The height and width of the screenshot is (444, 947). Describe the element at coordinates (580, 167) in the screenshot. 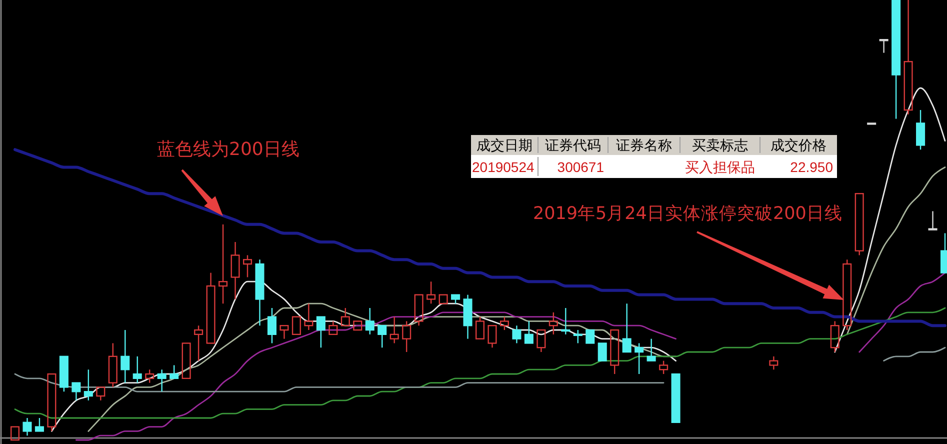

I see `annotation: 300671` at that location.